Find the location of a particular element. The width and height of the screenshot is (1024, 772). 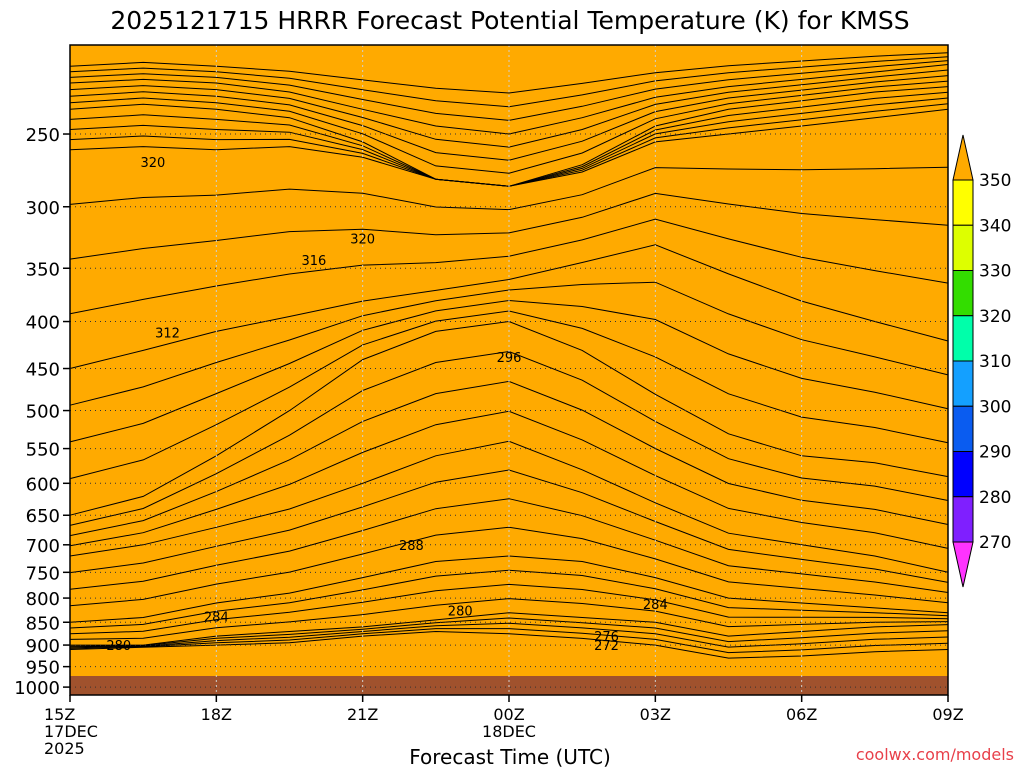

y-tick-label: 750 is located at coordinates (43, 573).